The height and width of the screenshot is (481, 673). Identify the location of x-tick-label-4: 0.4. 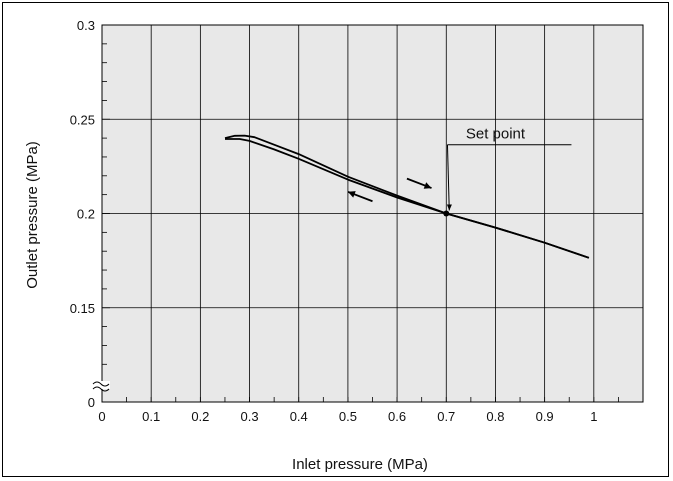
(299, 416).